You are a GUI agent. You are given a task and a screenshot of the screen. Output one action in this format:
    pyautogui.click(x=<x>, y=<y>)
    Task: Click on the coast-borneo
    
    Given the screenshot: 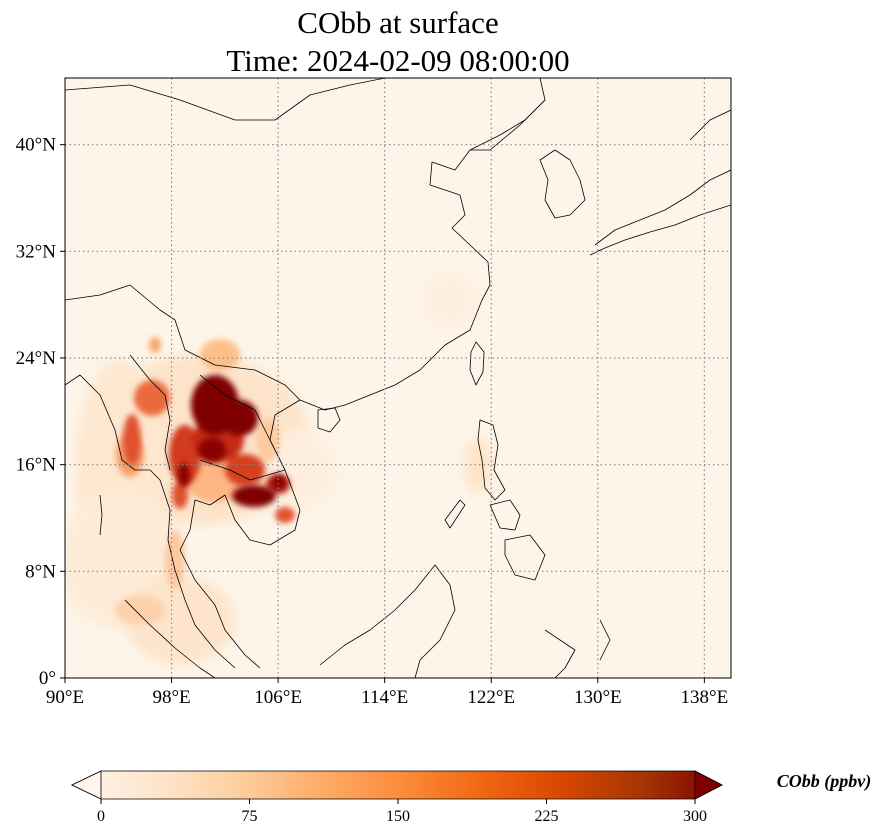 What is the action you would take?
    pyautogui.click(x=387, y=621)
    